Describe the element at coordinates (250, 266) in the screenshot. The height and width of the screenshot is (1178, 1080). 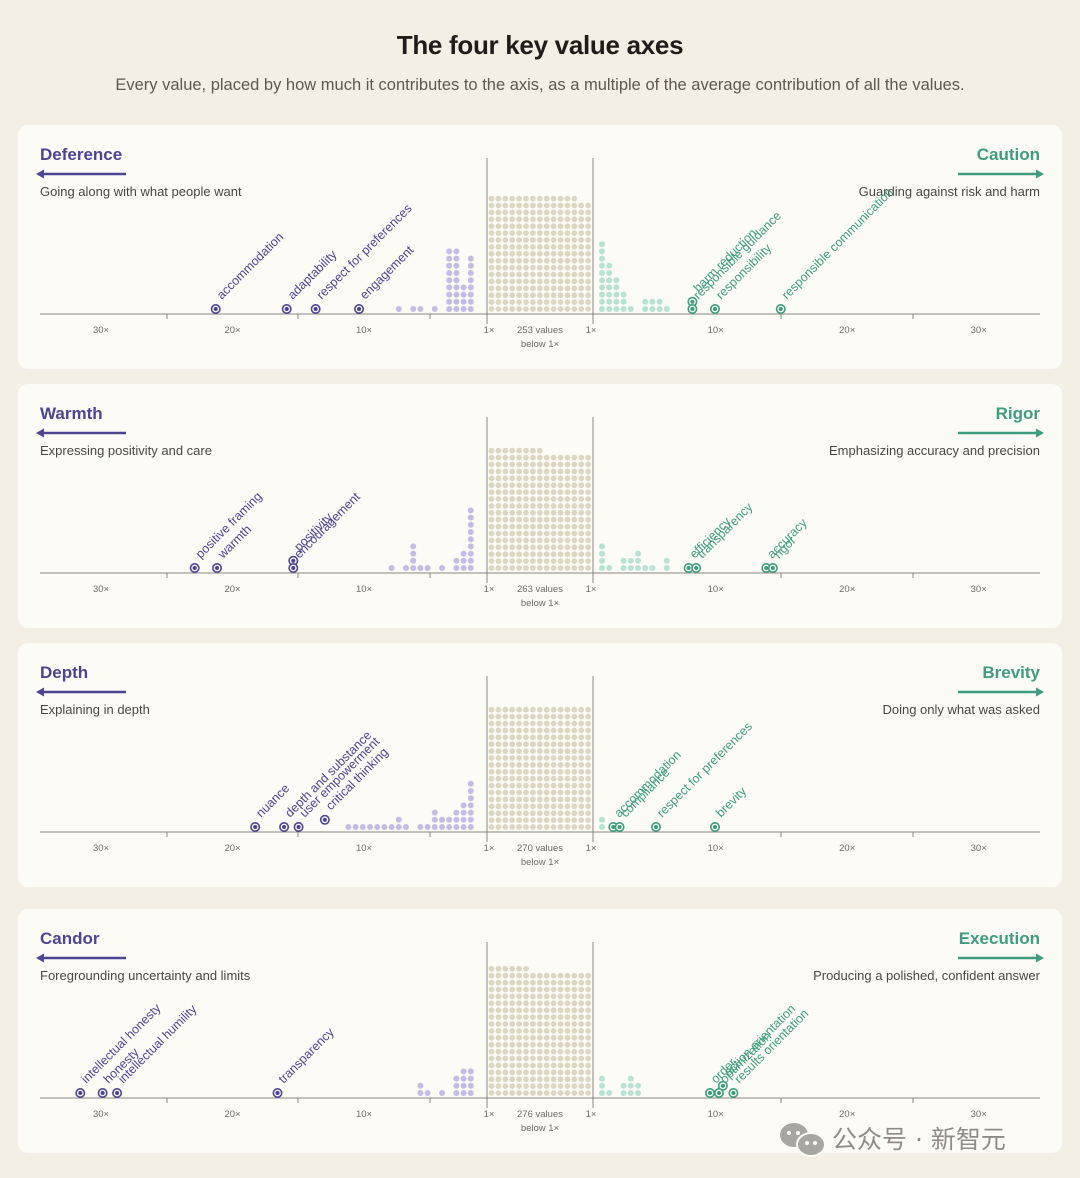
I see `value-label-accommodation: accommodation` at that location.